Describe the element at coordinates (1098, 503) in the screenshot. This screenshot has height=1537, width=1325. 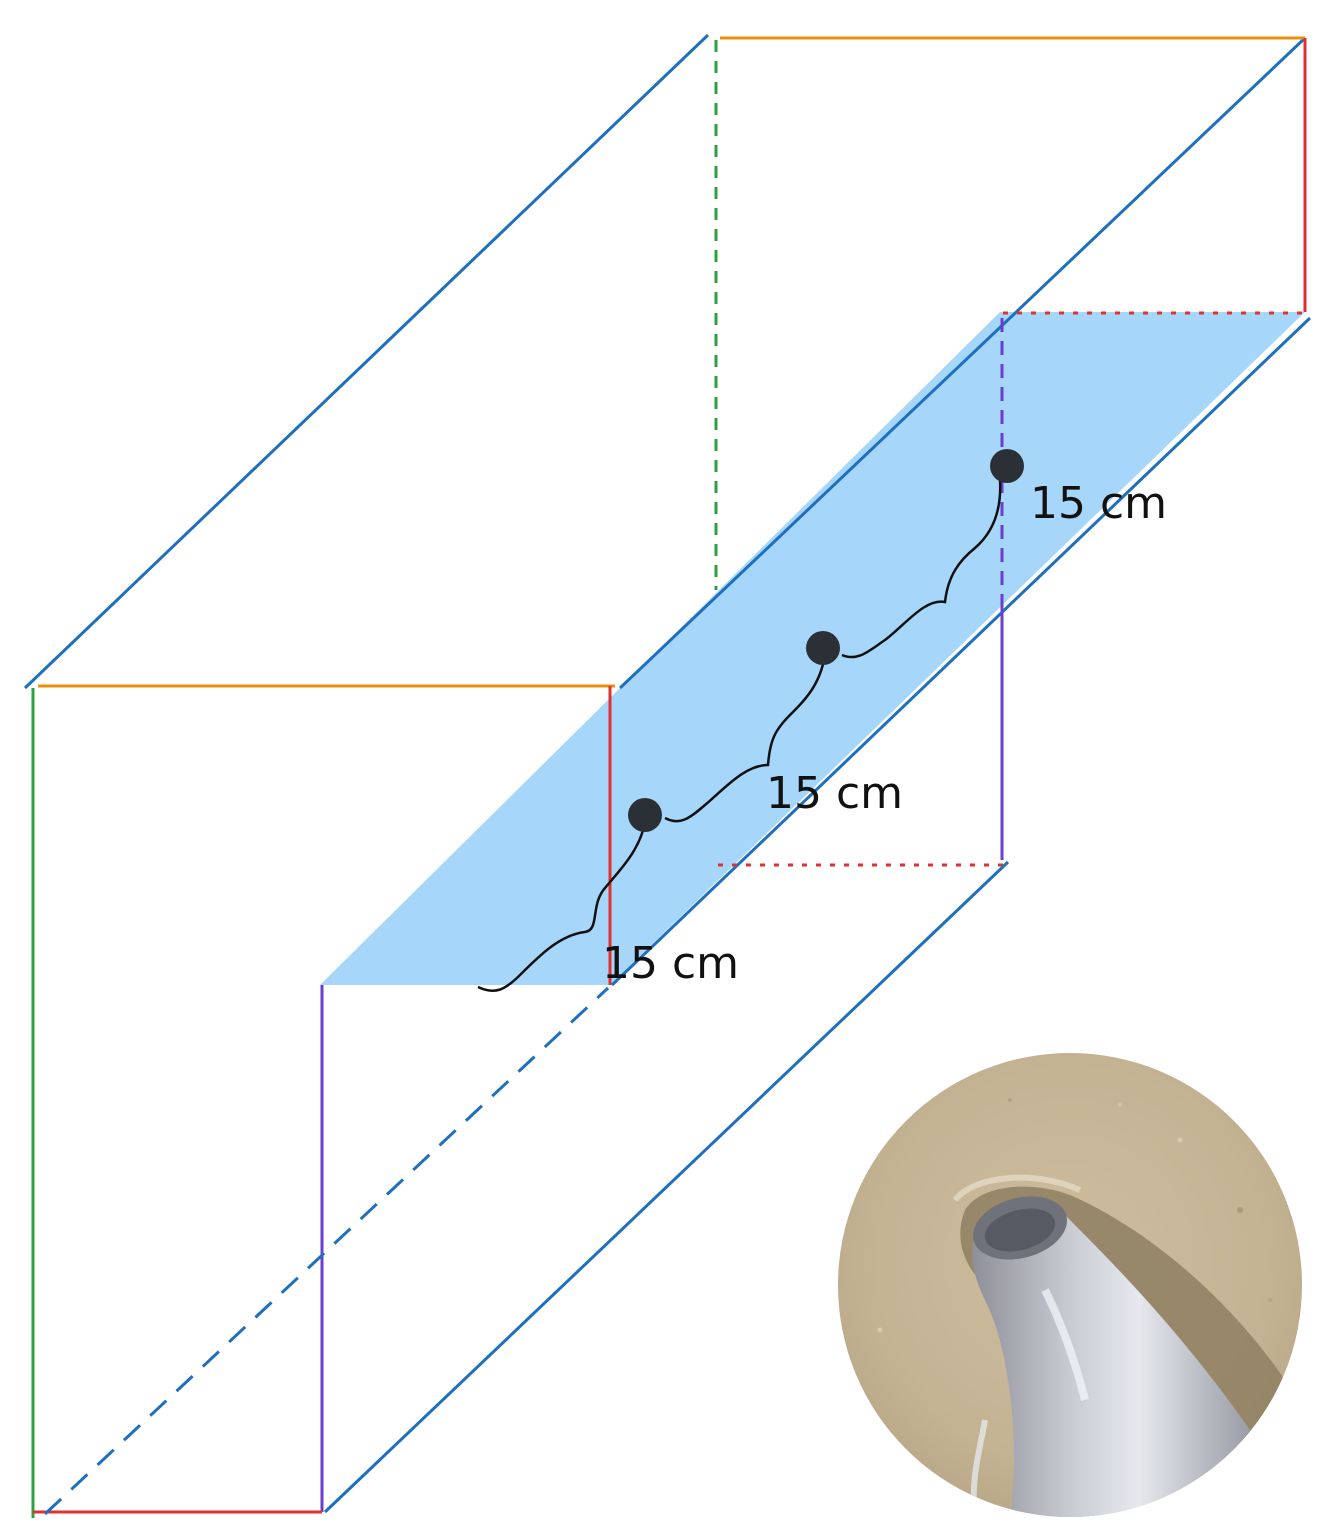
I see `label-spacing-top: 15 cm` at that location.